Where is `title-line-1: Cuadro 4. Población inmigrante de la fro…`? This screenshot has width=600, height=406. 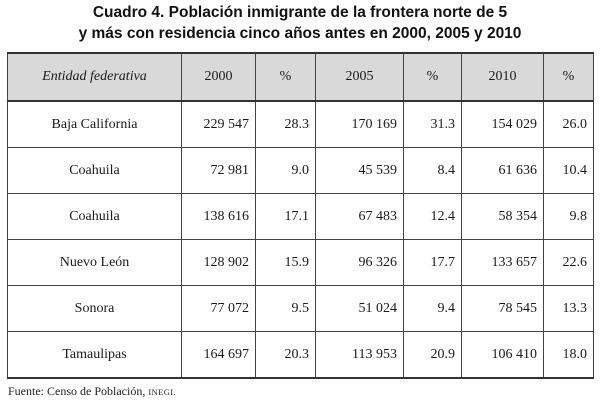
title-line-1: Cuadro 4. Población inmigrante de la fro… is located at coordinates (300, 12).